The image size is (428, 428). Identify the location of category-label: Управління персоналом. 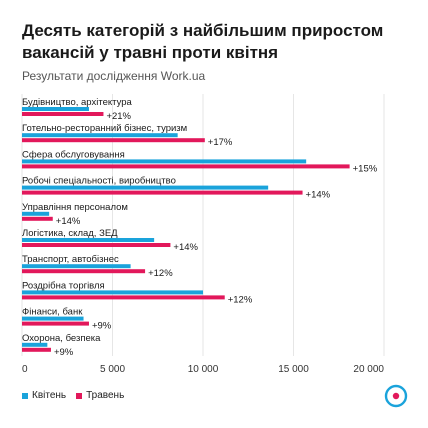
(75, 207).